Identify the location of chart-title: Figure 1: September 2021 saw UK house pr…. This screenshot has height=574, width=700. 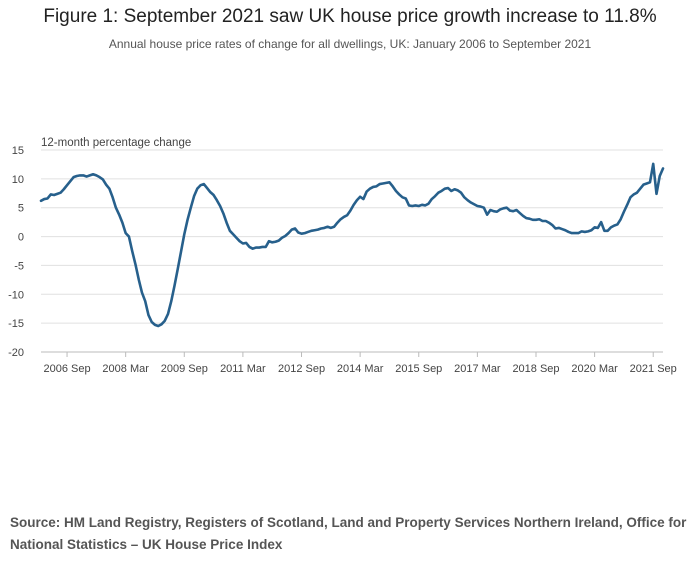
(350, 16).